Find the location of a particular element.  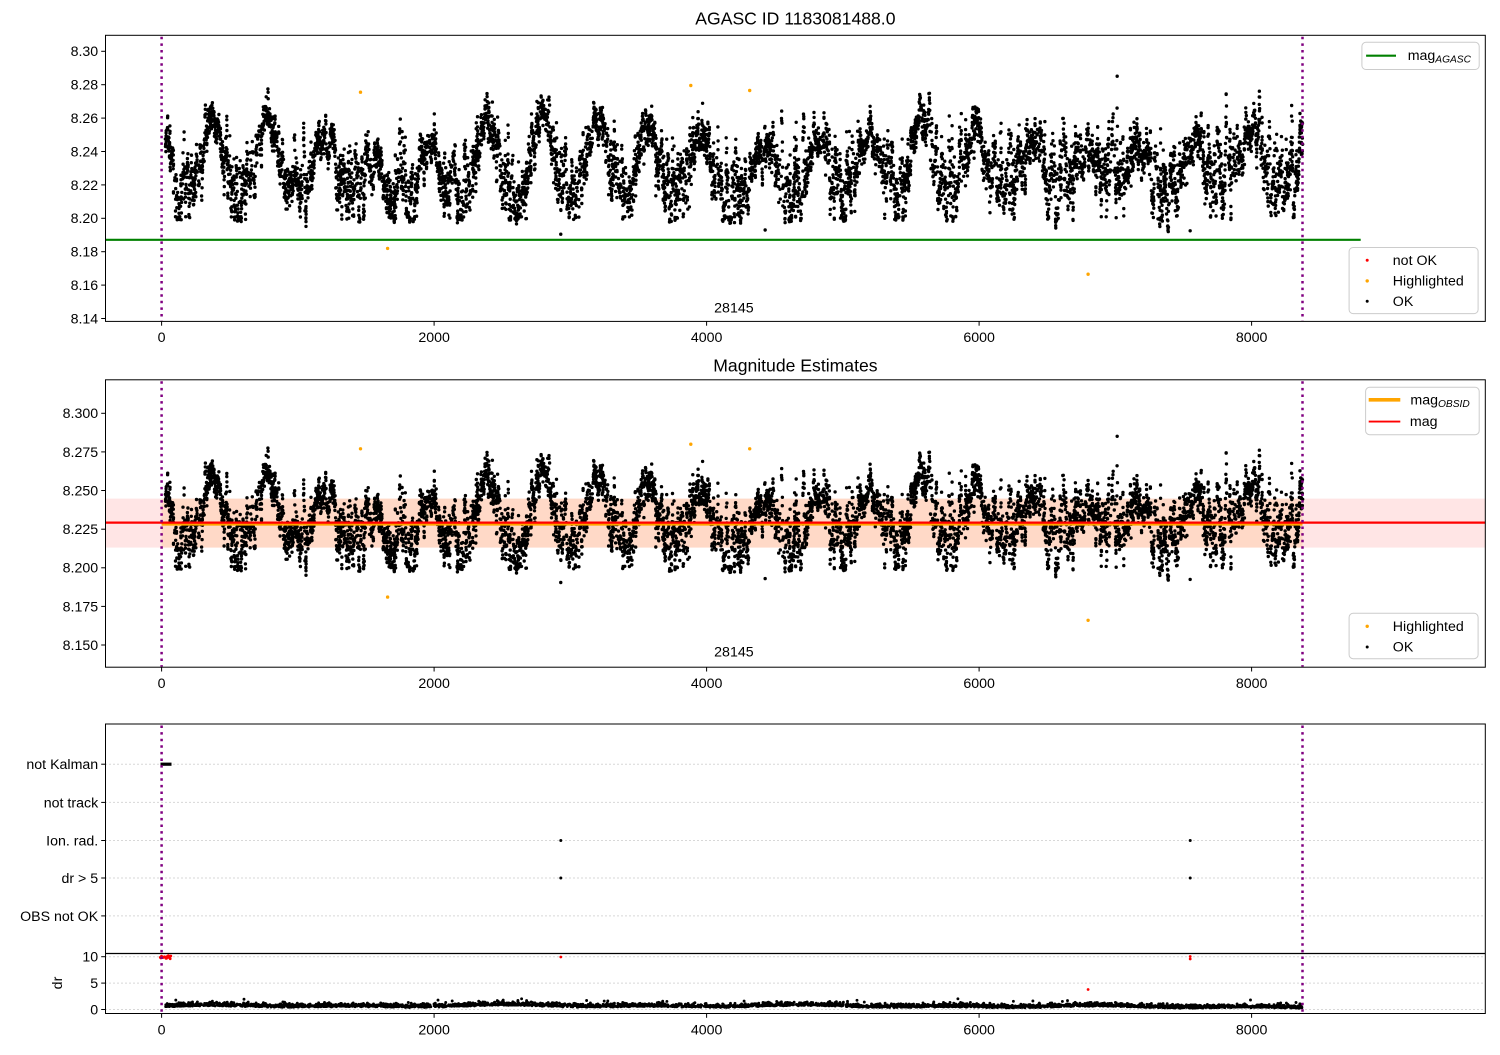

svg-text: not OK is located at coordinates (1415, 261).